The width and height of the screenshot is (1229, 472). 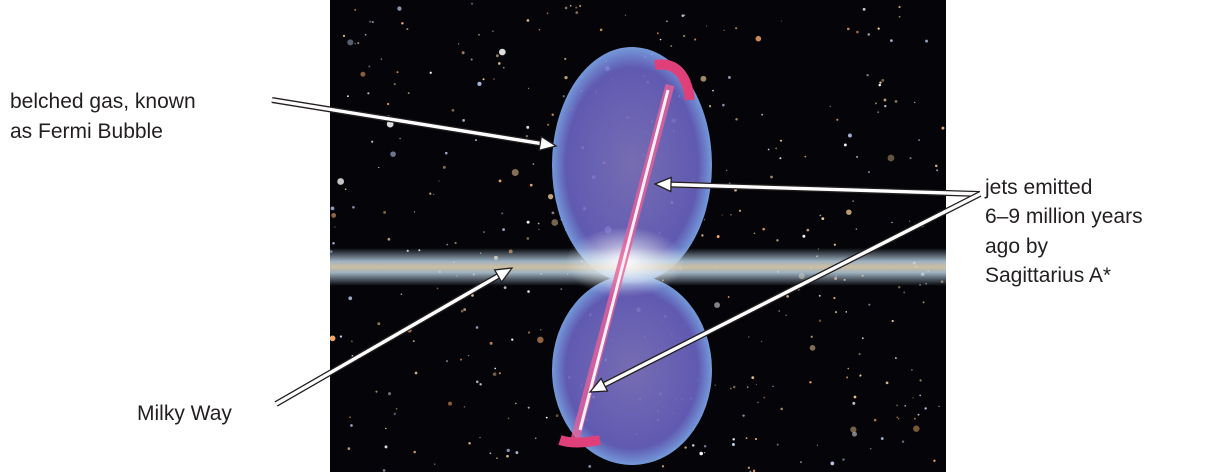 What do you see at coordinates (103, 101) in the screenshot?
I see `label-line: belched gas, known` at bounding box center [103, 101].